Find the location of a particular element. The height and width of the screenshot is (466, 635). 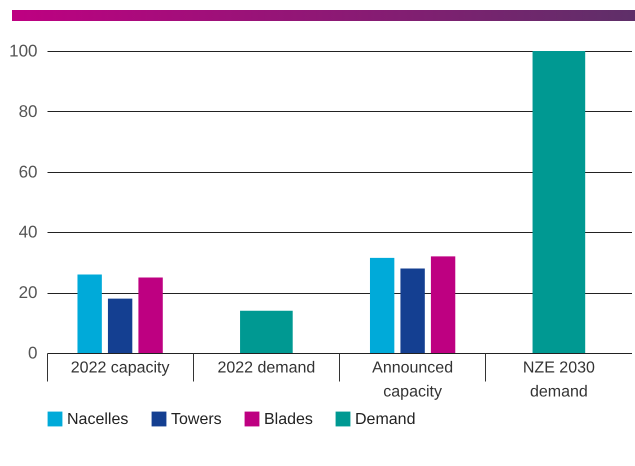

y-tick-label: 0 is located at coordinates (33, 353).